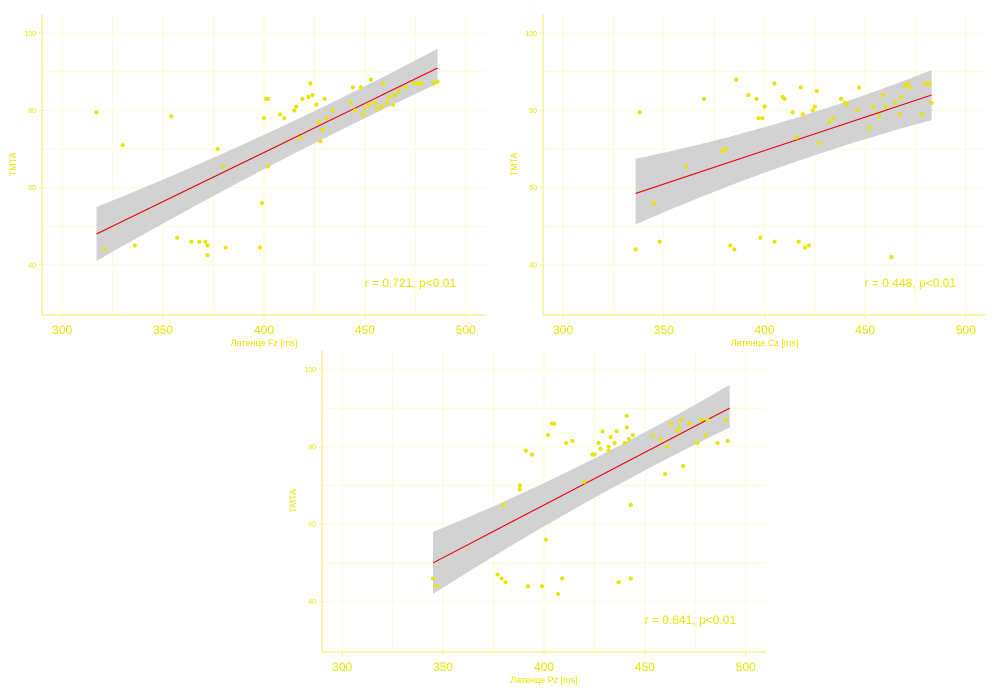 This screenshot has height=693, width=1000. I want to click on y-axis-label: TMTA, so click(13, 165).